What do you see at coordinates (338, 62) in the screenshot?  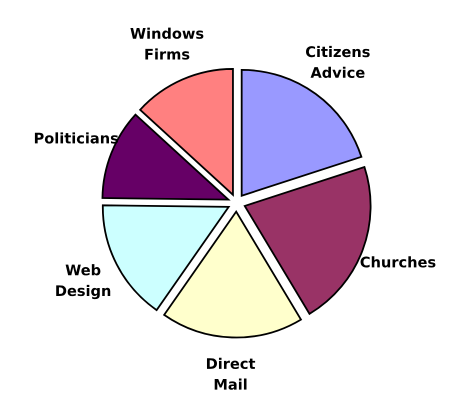 I see `slice-label: Citizens Advice` at bounding box center [338, 62].